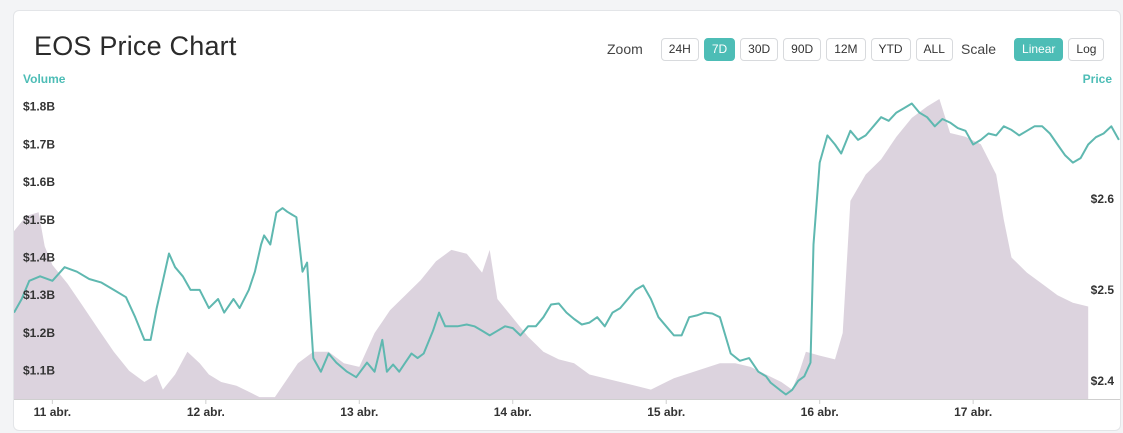 The image size is (1123, 433). What do you see at coordinates (39, 144) in the screenshot?
I see `volume-tick-label: $1.7B` at bounding box center [39, 144].